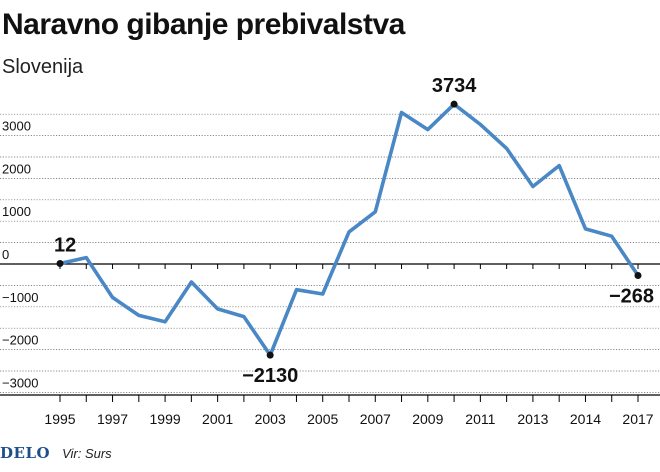 The height and width of the screenshot is (472, 660). Describe the element at coordinates (427, 419) in the screenshot. I see `x-tick-label: 2009` at that location.